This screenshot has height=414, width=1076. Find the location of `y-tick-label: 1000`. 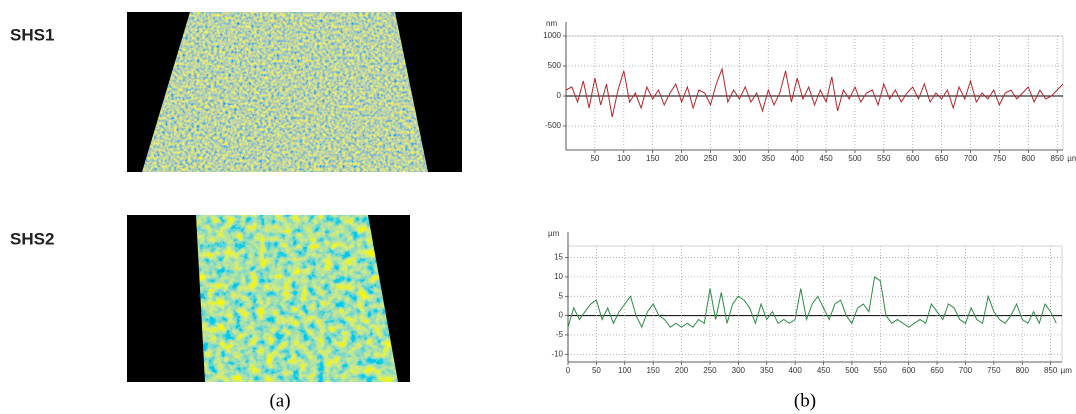

y-tick-label: 1000 is located at coordinates (552, 35).